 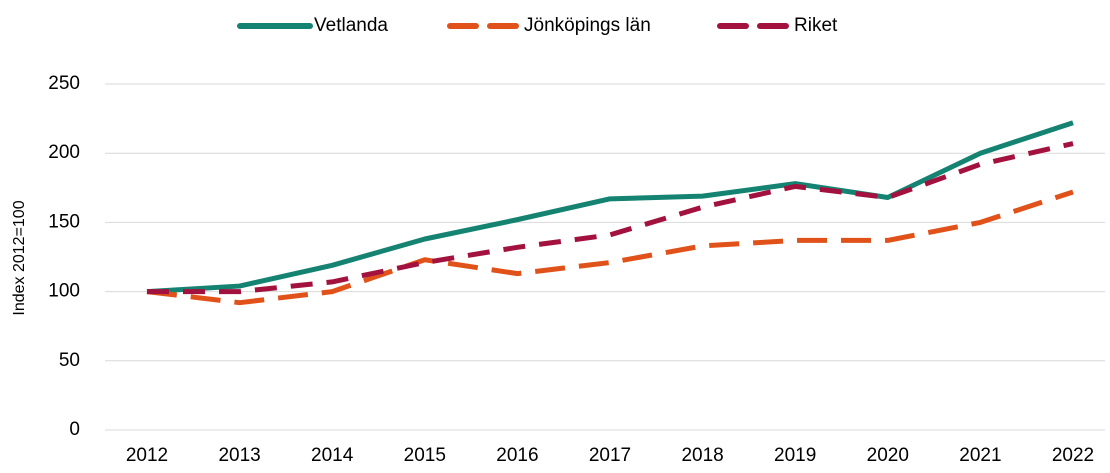 What do you see at coordinates (1073, 455) in the screenshot?
I see `x-tick-label: 2022` at bounding box center [1073, 455].